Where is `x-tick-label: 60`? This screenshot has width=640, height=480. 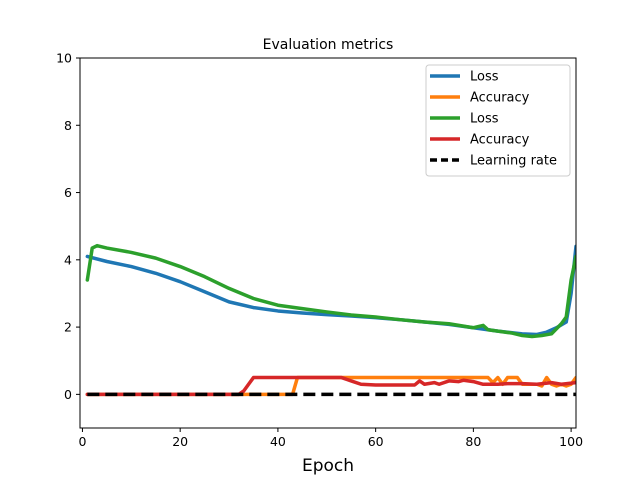 x-tick-label: 60 is located at coordinates (376, 441).